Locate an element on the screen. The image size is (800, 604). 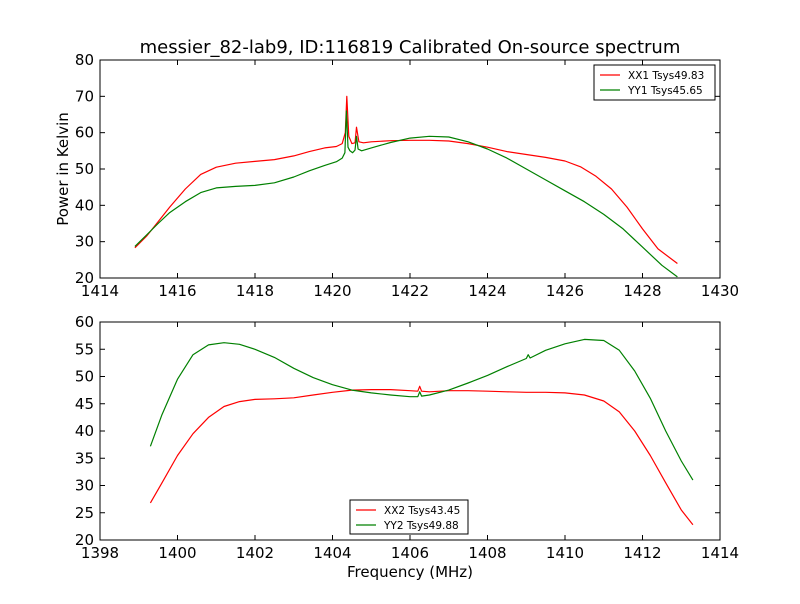
x-tick-label: 1402 is located at coordinates (255, 553).